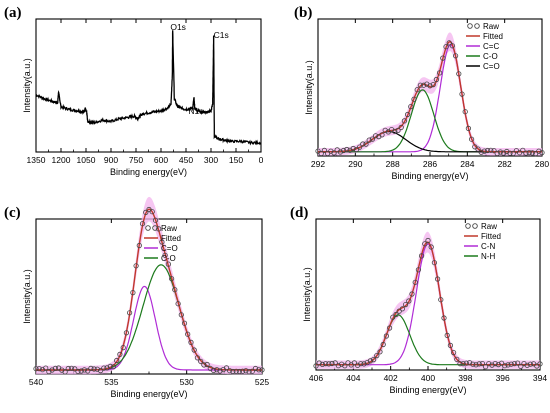 Image resolution: width=550 pixels, height=413 pixels. What do you see at coordinates (467, 164) in the screenshot?
I see `x-tick-label: 284` at bounding box center [467, 164].